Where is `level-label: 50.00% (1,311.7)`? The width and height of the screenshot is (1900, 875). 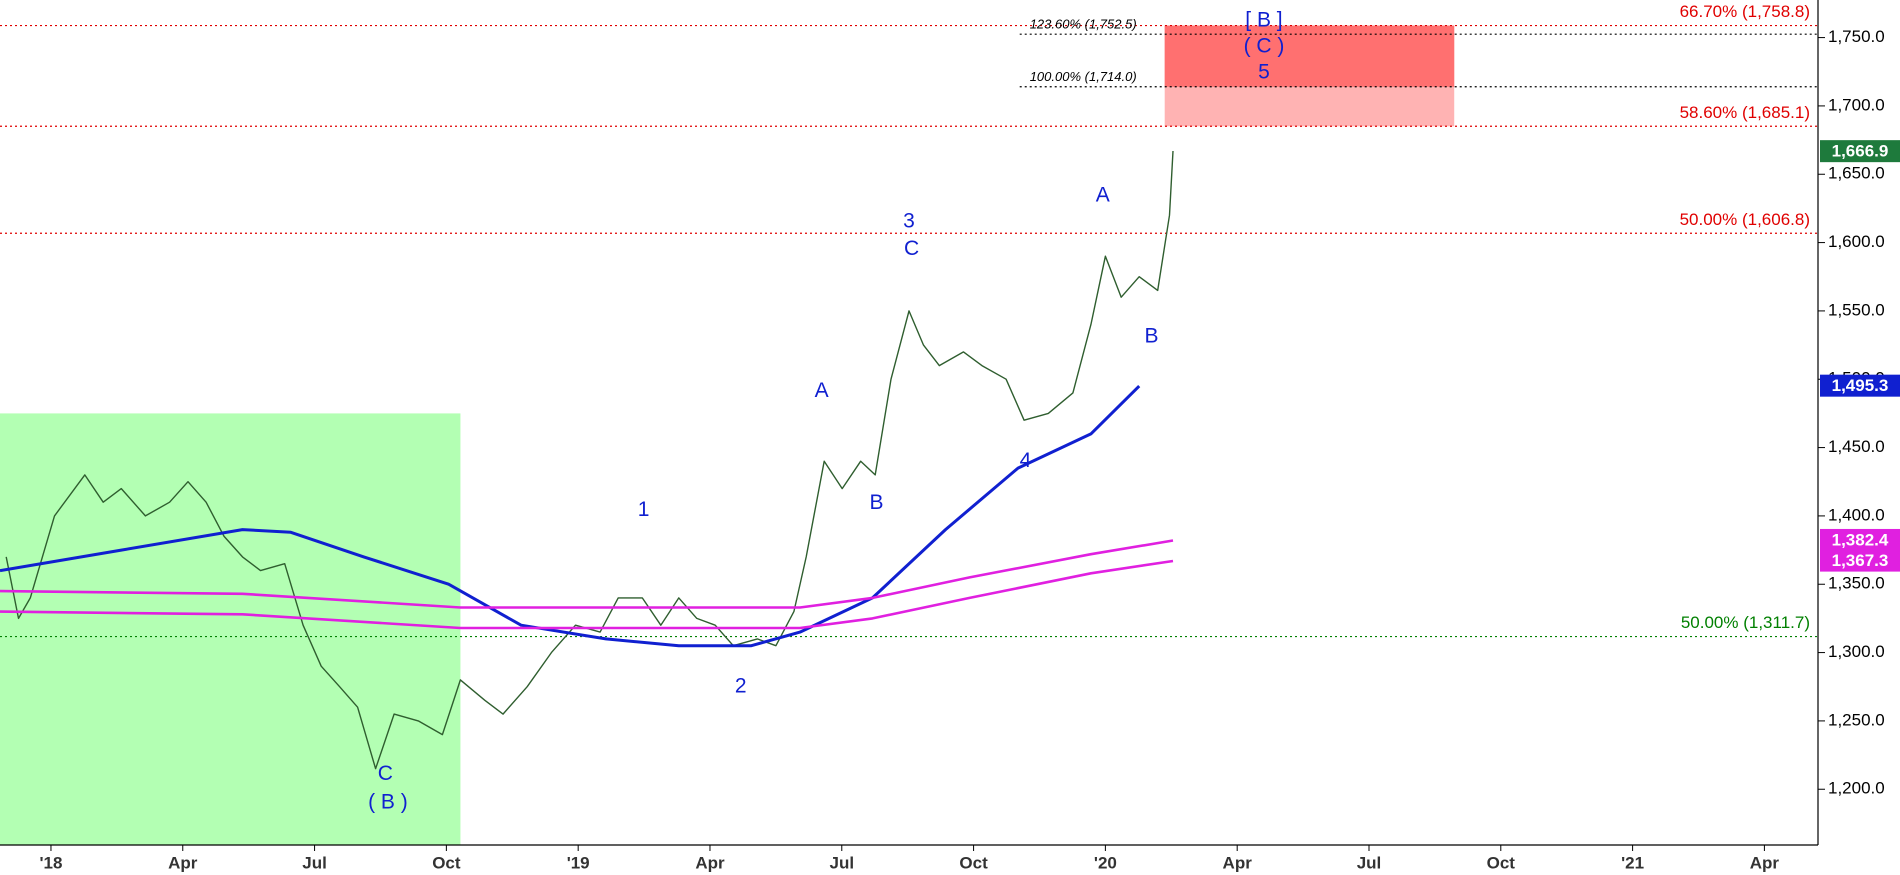 level-label: 50.00% (1,311.7) is located at coordinates (1745, 622).